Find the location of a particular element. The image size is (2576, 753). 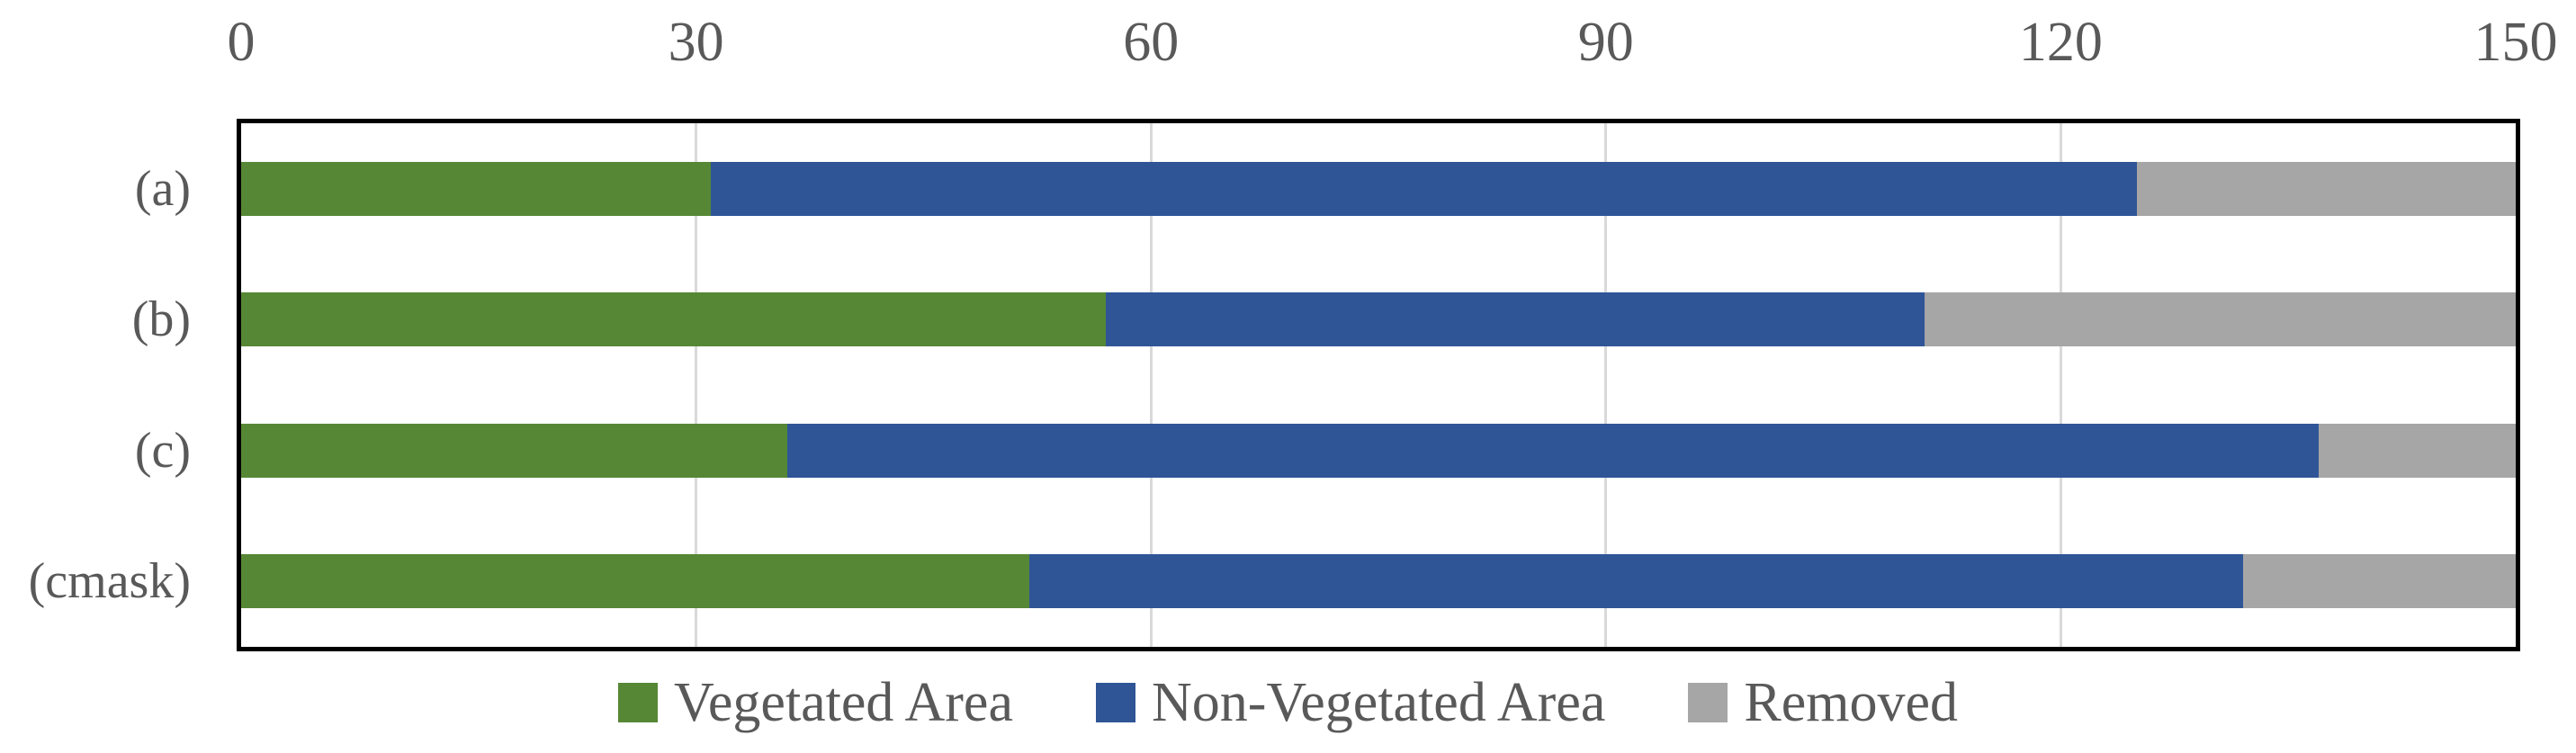

x-axis-tick-label: 30 is located at coordinates (696, 42).